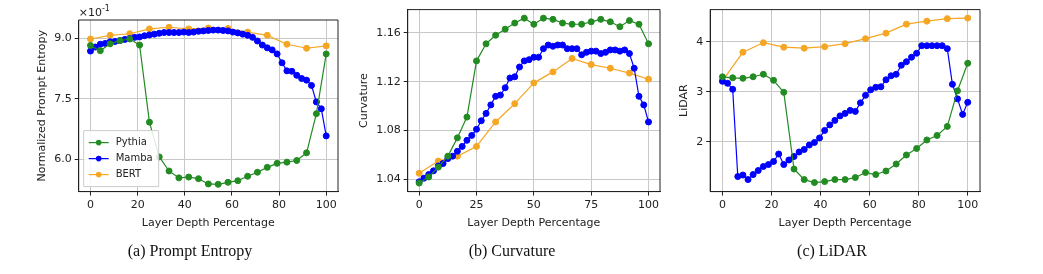 This screenshot has height=274, width=1043. Describe the element at coordinates (63, 98) in the screenshot. I see `y-tick-label: 7.5` at that location.